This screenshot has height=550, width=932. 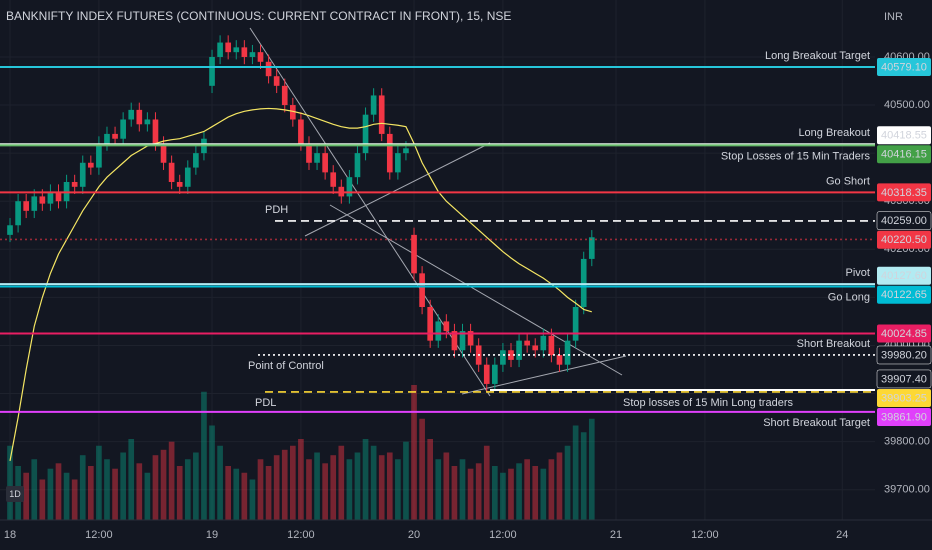 I want to click on level-name: Long Breakout, so click(x=834, y=133).